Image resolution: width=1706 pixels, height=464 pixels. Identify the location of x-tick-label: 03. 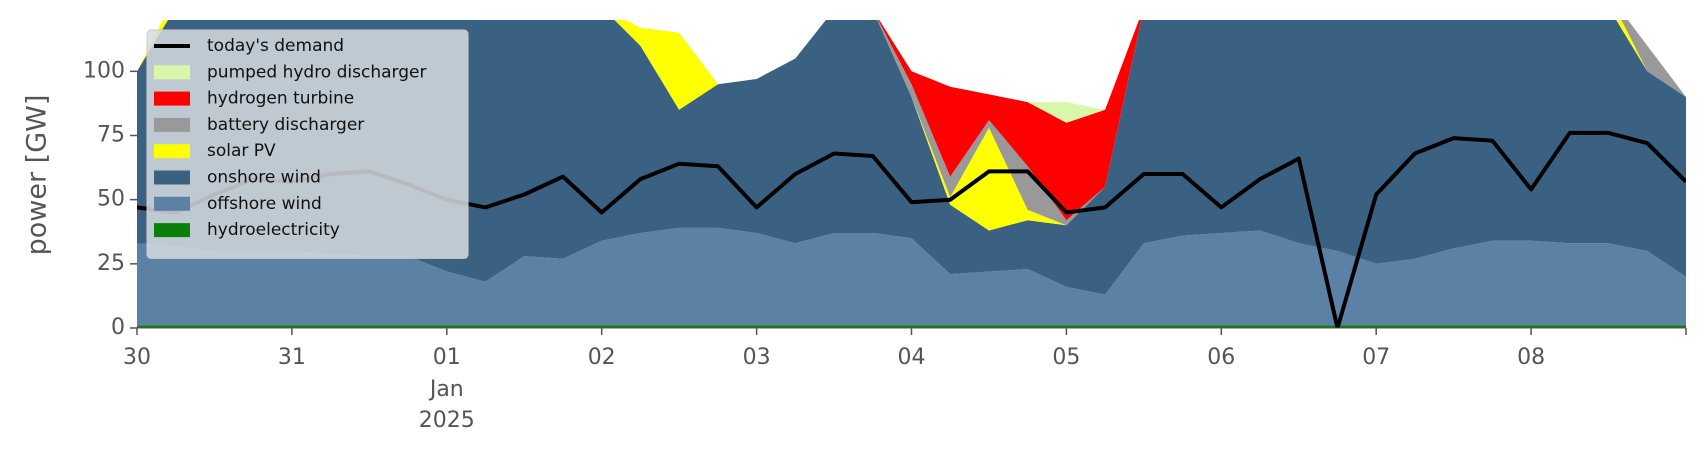
(757, 357).